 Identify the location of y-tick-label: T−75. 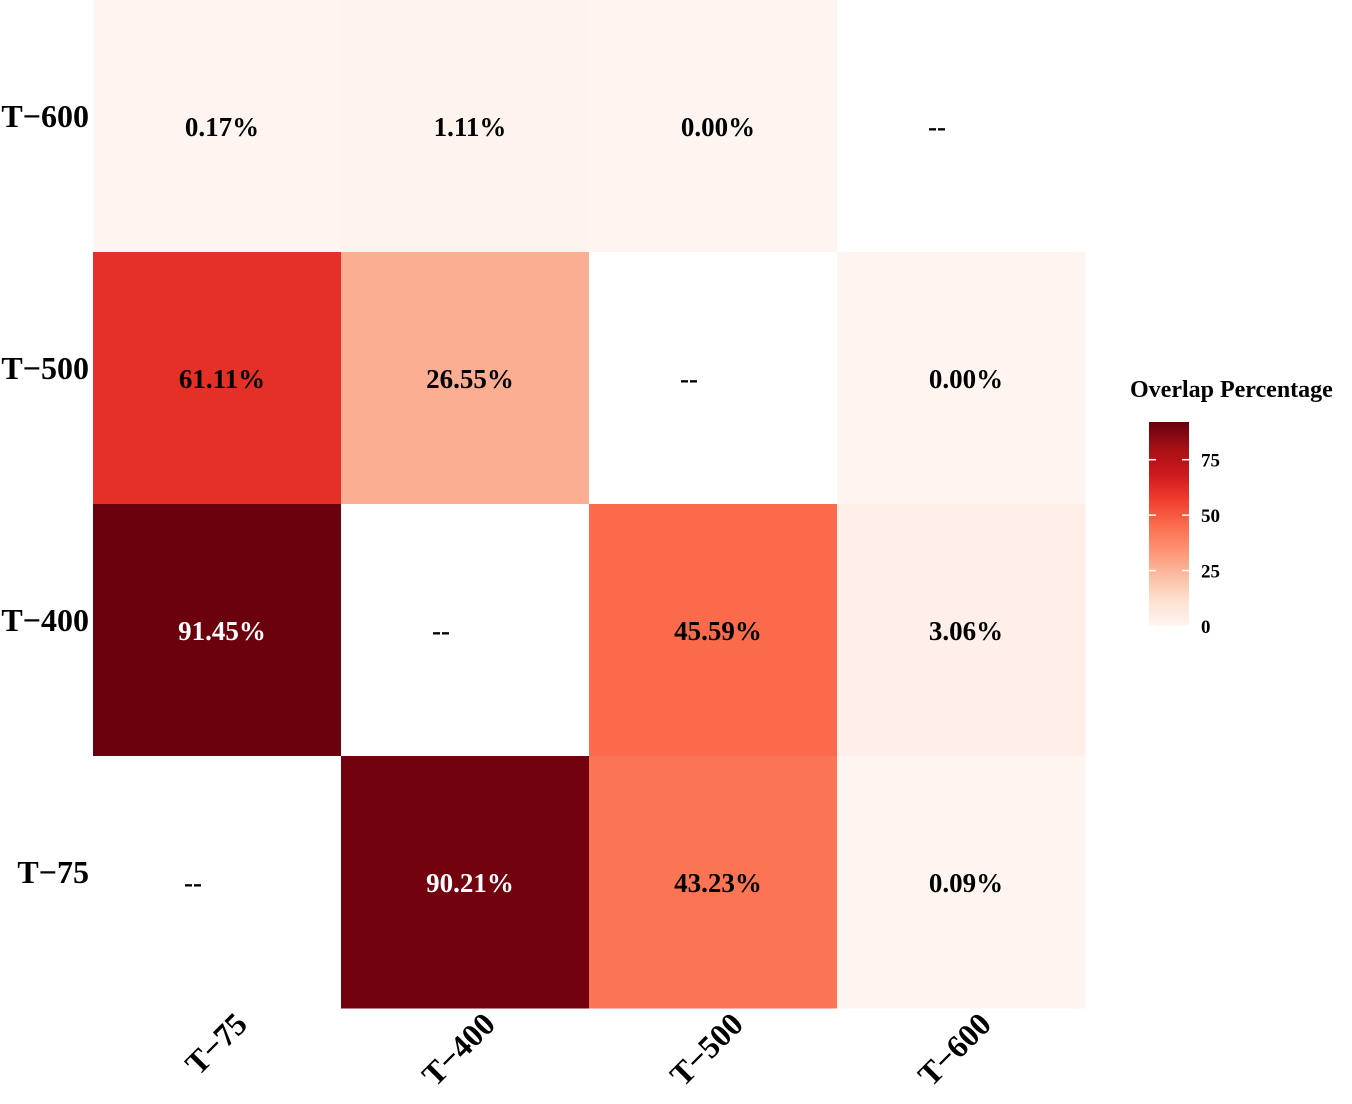
(53, 872).